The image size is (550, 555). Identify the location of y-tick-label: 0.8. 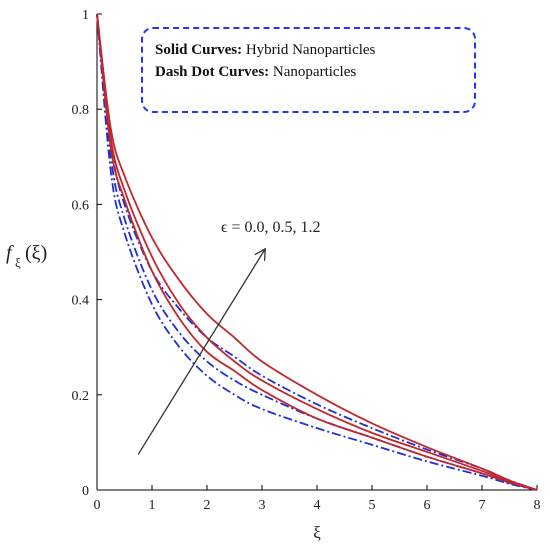
(81, 110).